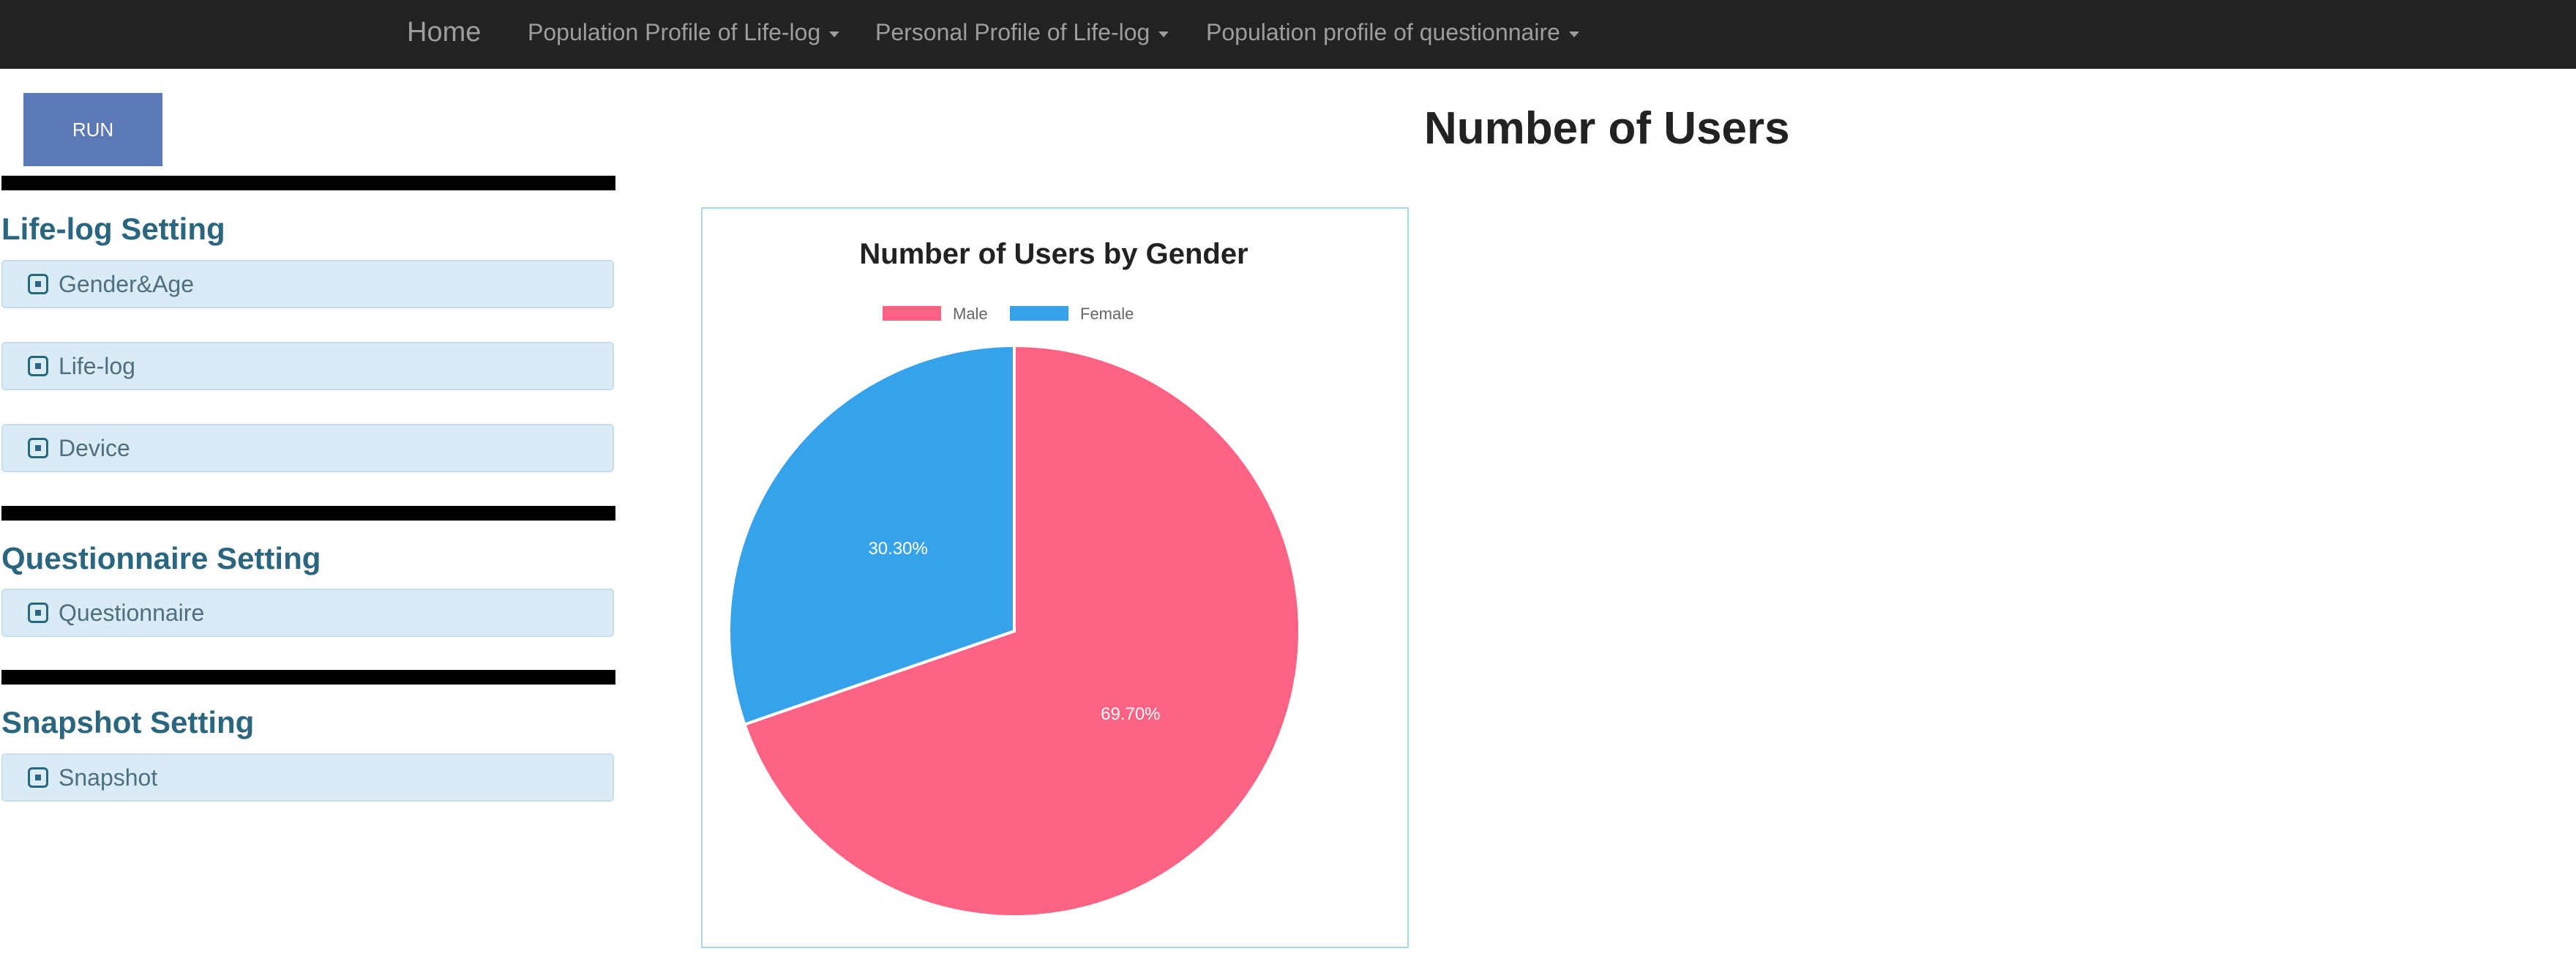 The image size is (2576, 973). I want to click on chart-legend: Male Female, so click(1008, 314).